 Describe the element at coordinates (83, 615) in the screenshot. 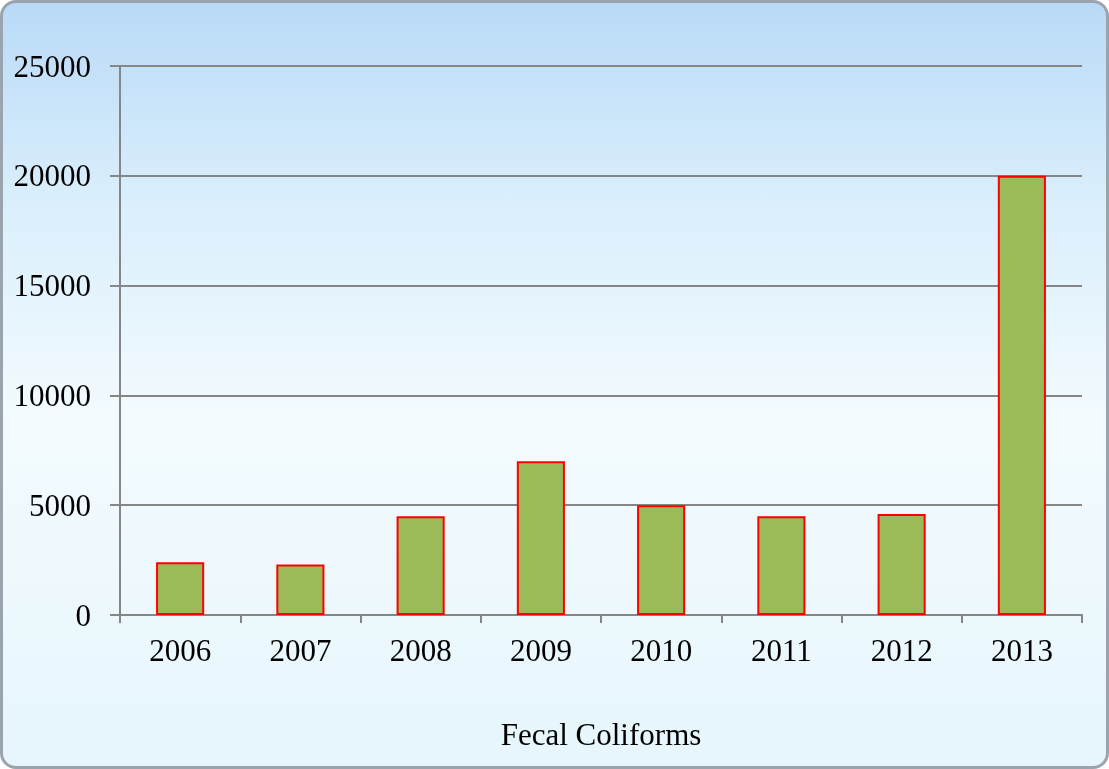

I see `y-tick-label: 0` at that location.